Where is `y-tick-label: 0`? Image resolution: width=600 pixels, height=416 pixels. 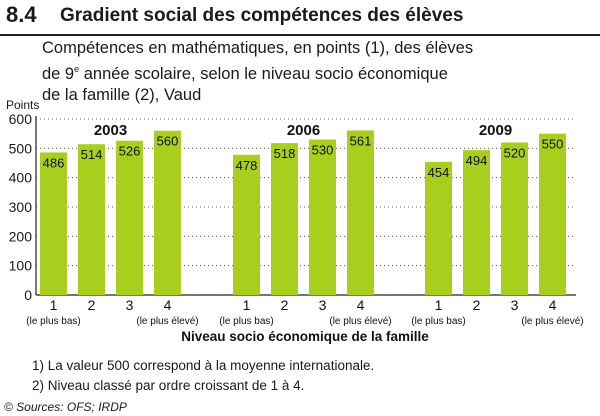
y-tick-label: 0 is located at coordinates (28, 295).